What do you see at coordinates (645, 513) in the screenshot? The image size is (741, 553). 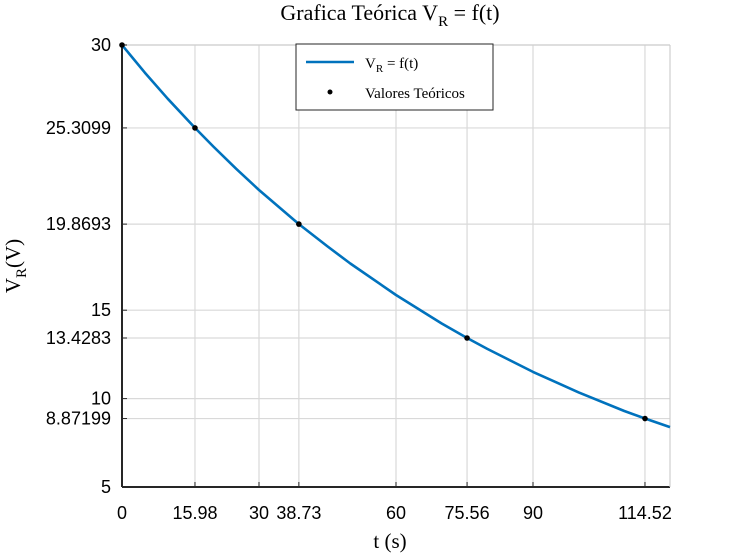 I see `x-tick-label: 114.52` at bounding box center [645, 513].